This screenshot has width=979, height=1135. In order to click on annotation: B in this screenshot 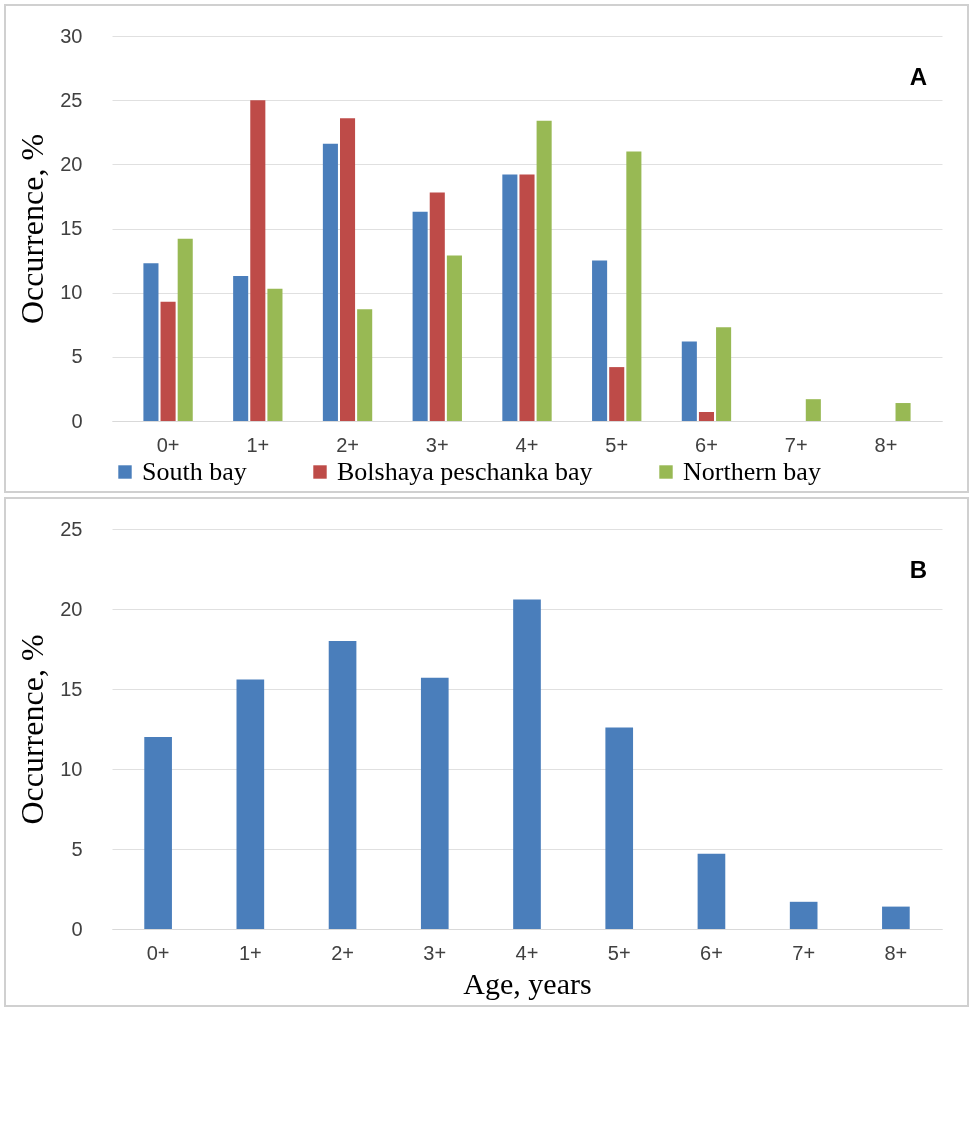, I will do `click(918, 569)`.